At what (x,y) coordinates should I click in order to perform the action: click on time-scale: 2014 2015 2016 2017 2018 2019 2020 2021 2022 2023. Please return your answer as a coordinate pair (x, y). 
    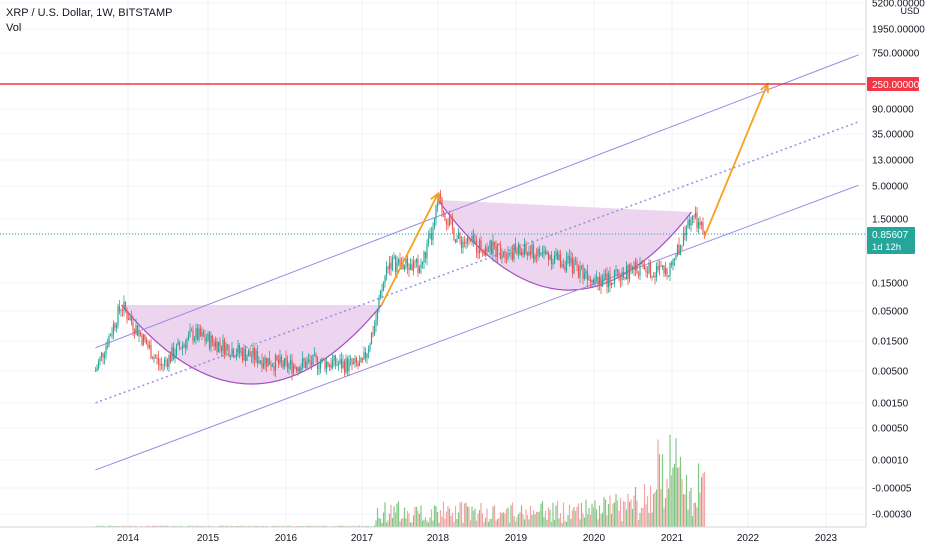
    Looking at the image, I should click on (433, 535).